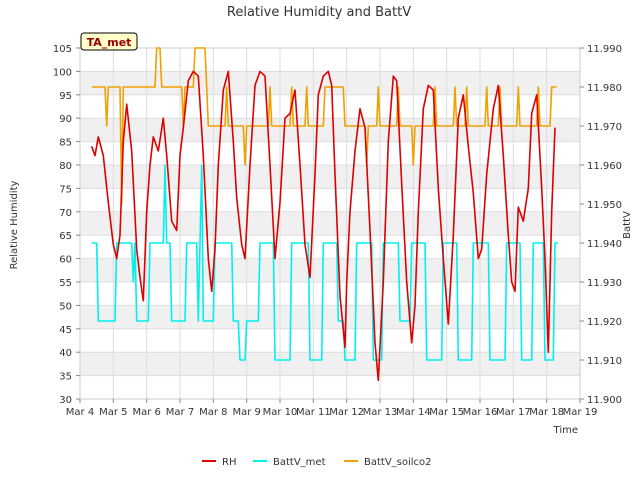 The width and height of the screenshot is (640, 480). What do you see at coordinates (65, 330) in the screenshot?
I see `y-tick-label: 45` at bounding box center [65, 330].